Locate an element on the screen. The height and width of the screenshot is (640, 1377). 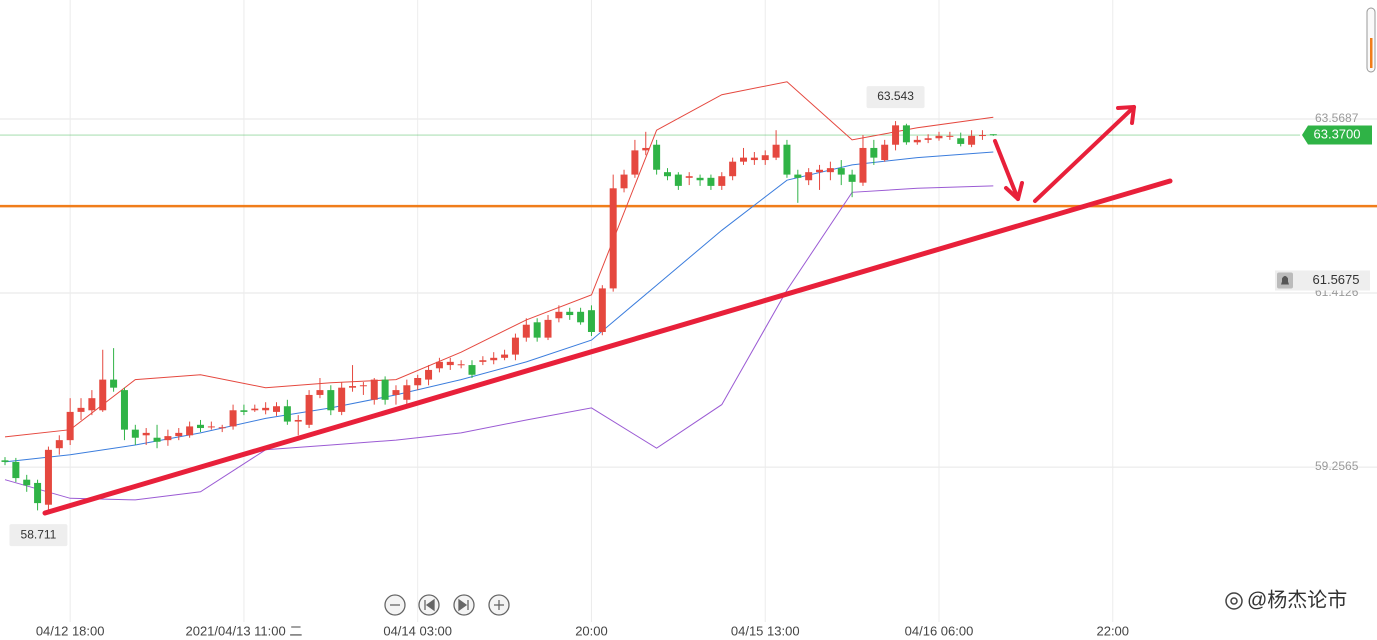
max-label-box is located at coordinates (895, 97).